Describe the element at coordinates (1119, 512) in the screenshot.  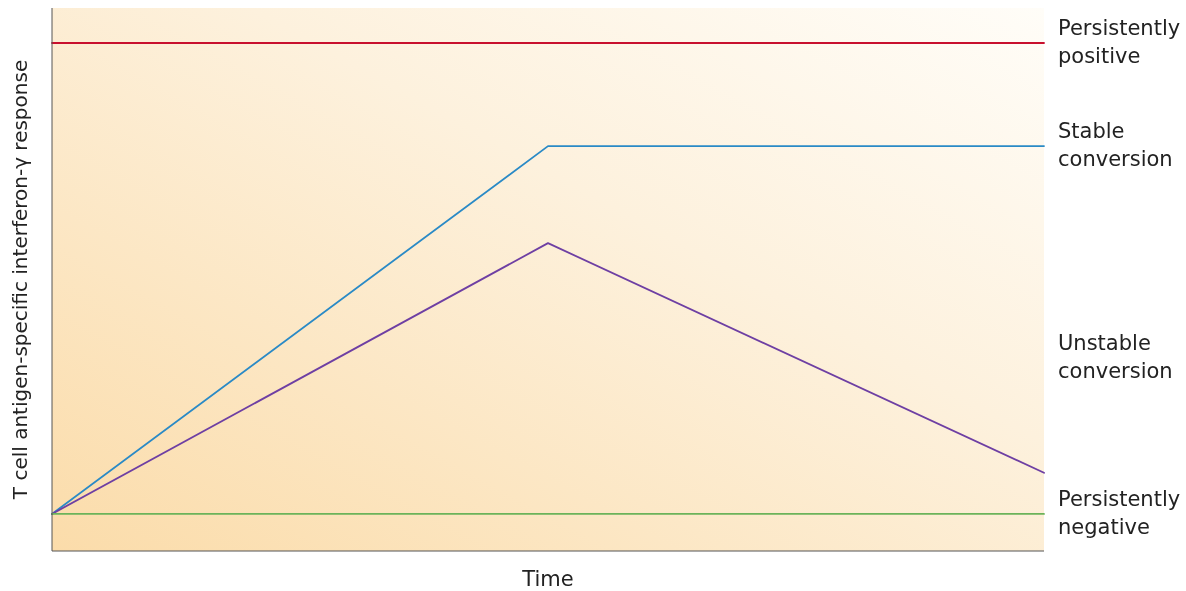
I see `series-label: Persistently negative` at that location.